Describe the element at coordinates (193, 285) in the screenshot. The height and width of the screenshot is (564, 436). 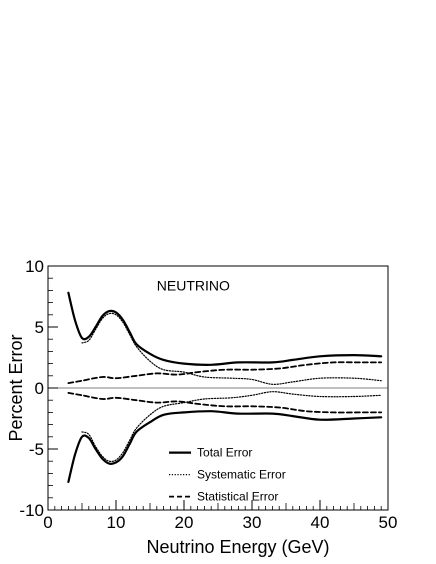
I see `annotation-label: NEUTRINO` at that location.